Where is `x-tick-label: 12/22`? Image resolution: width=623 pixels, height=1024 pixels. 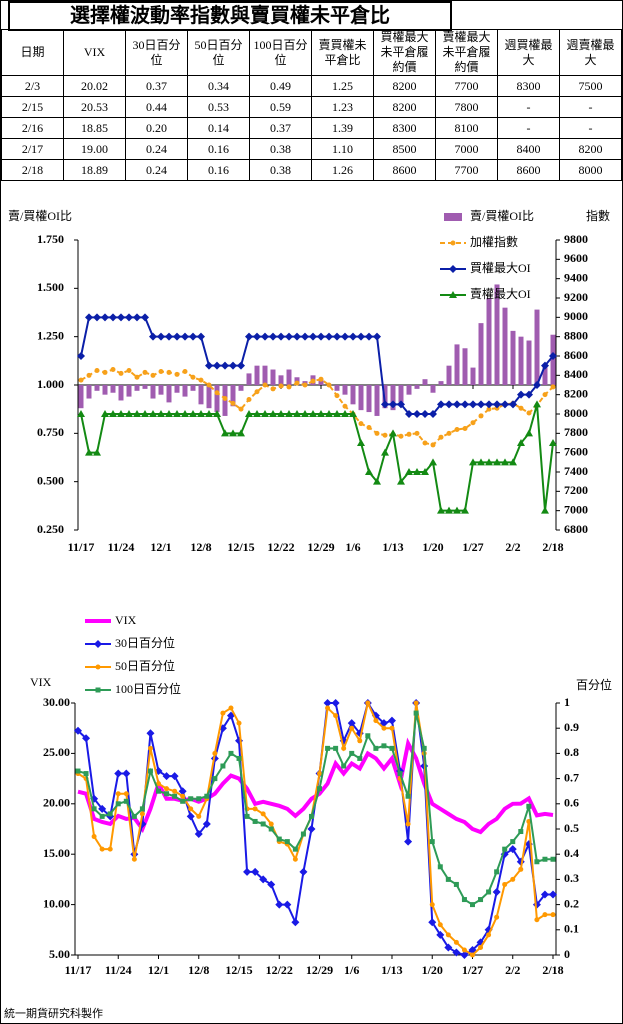
x-tick-label: 12/22 is located at coordinates (279, 970).